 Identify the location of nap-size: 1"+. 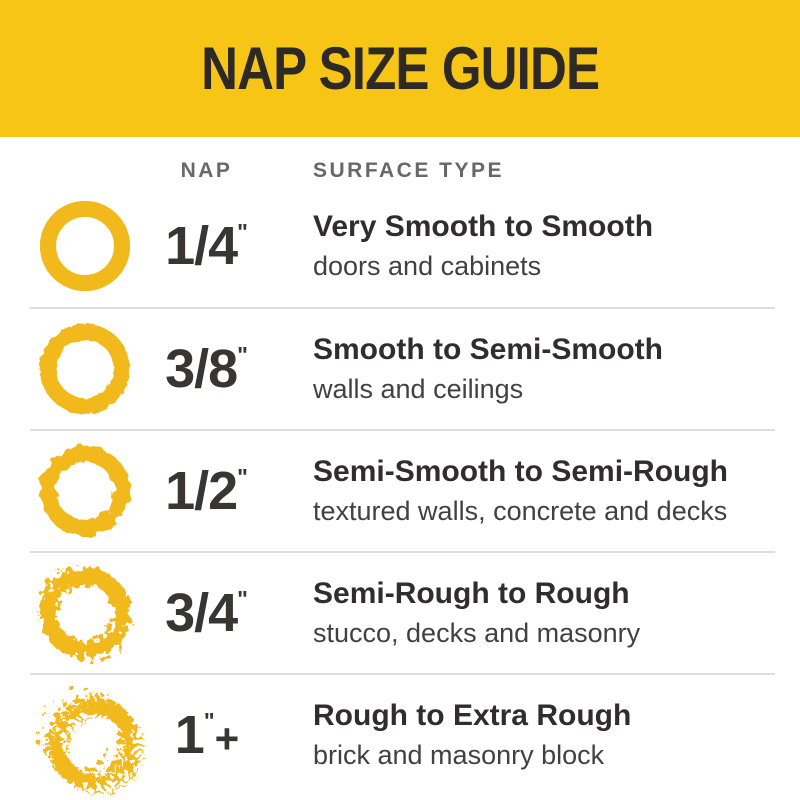
(207, 735).